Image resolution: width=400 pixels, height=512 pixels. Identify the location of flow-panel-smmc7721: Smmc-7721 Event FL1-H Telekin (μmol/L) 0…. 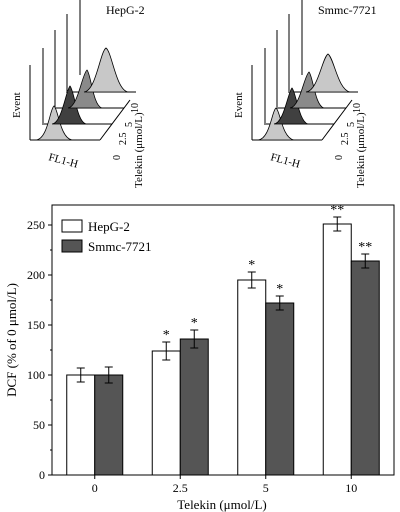
(305, 94).